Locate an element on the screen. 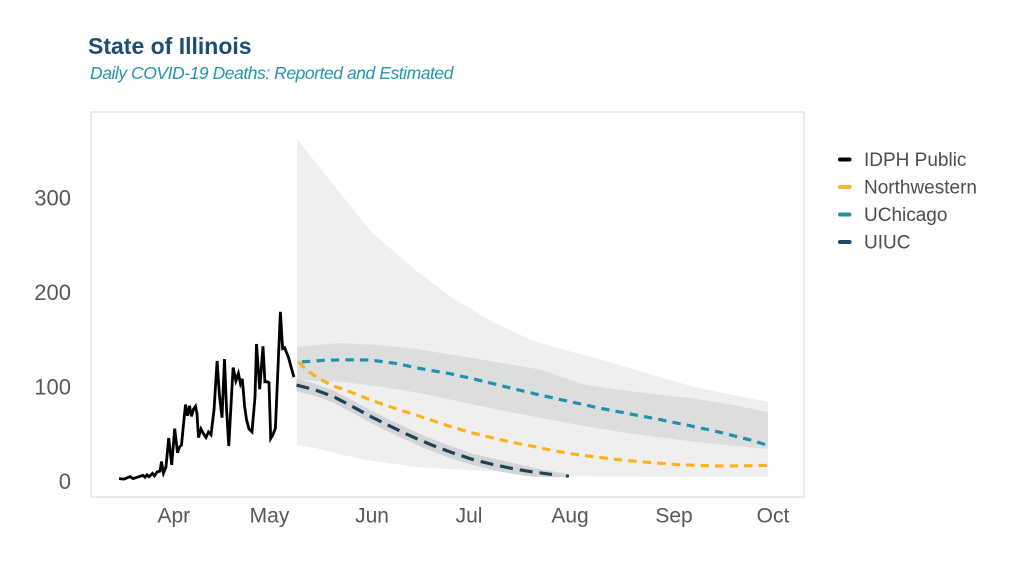 The width and height of the screenshot is (1024, 576). svg-text: Northwestern is located at coordinates (920, 188).